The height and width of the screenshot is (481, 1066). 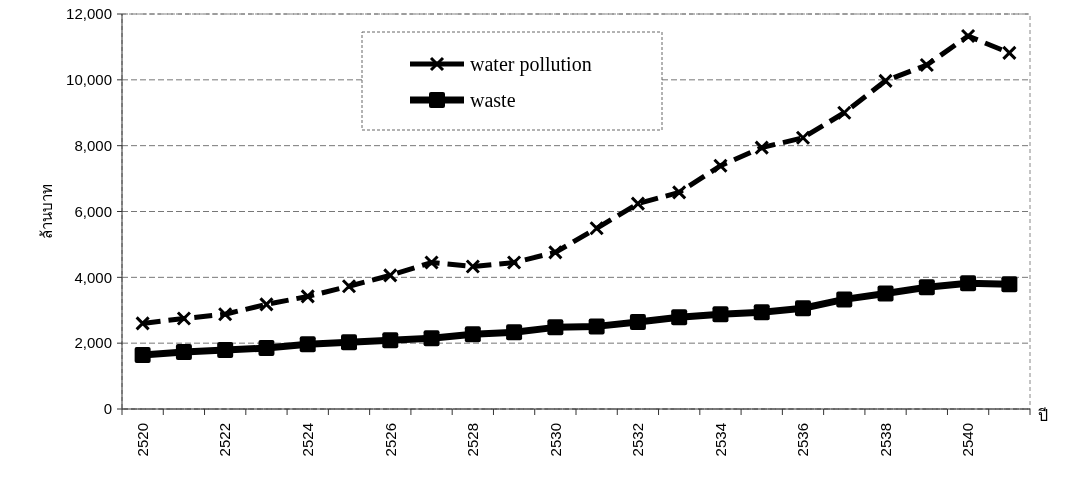 What do you see at coordinates (531, 64) in the screenshot?
I see `legend-label: water pollution` at bounding box center [531, 64].